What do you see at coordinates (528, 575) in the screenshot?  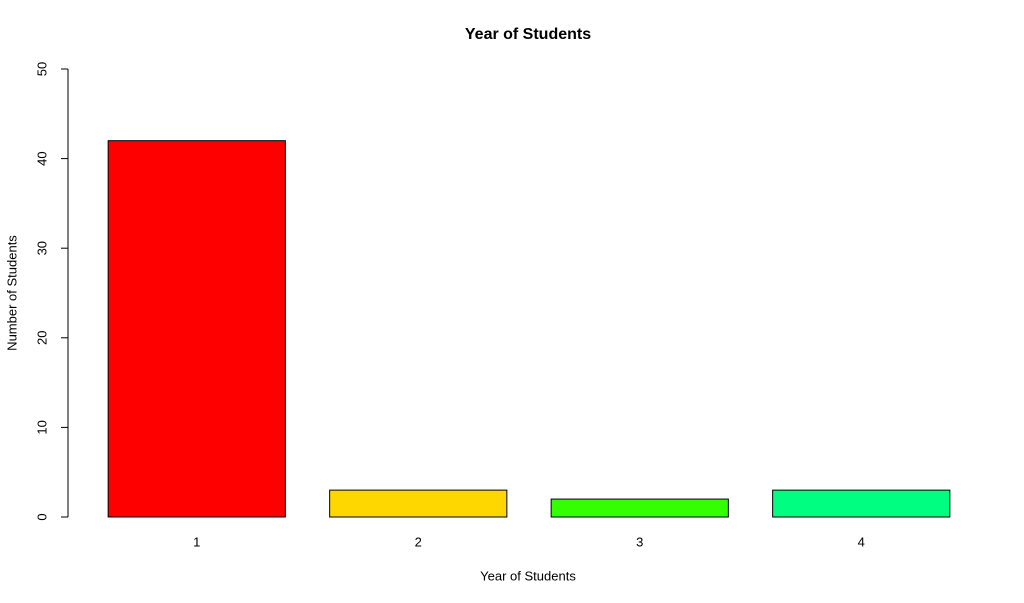 I see `x-axis-label: Year of Students` at bounding box center [528, 575].